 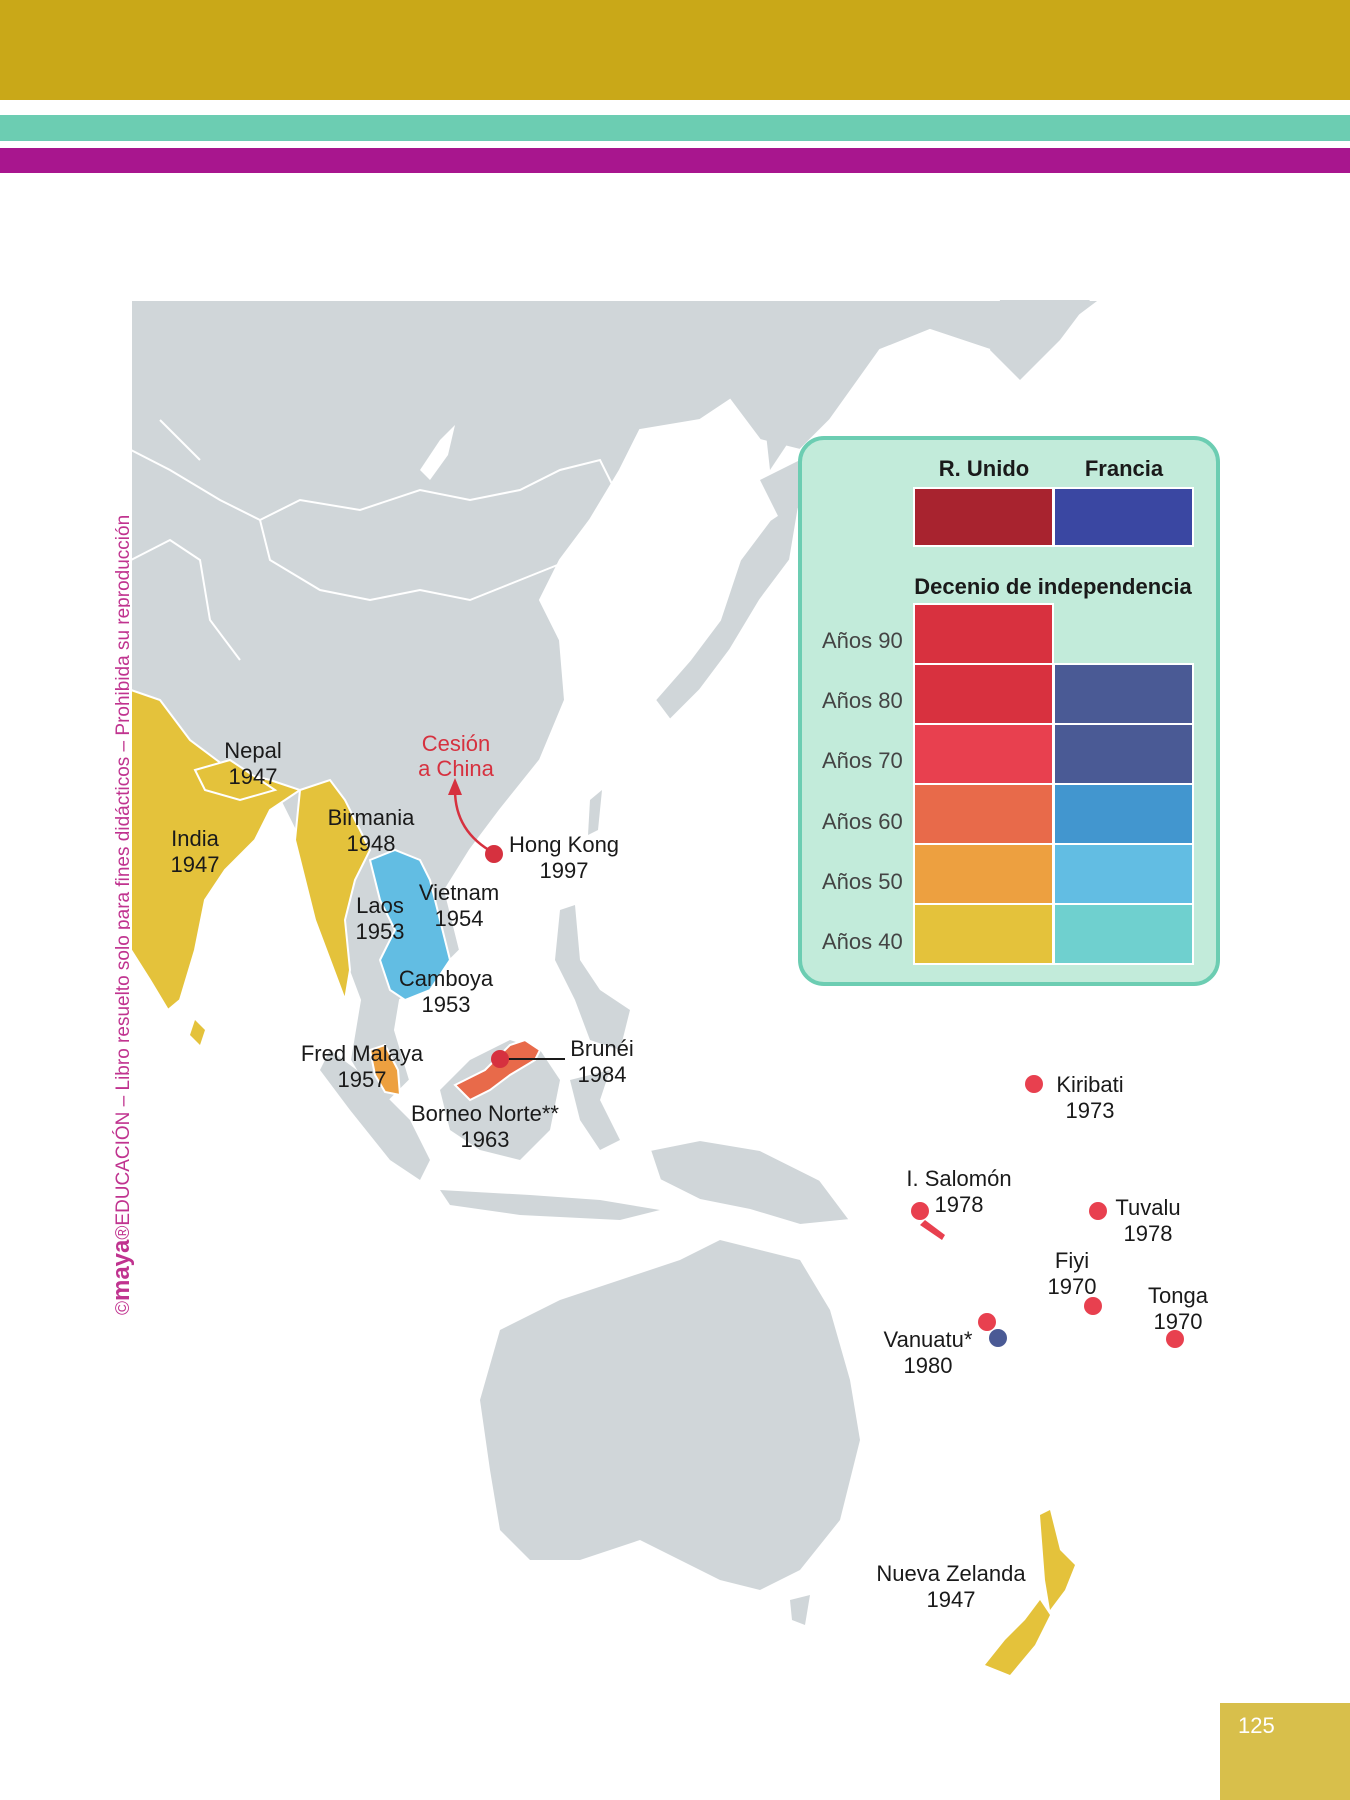 What do you see at coordinates (380, 931) in the screenshot?
I see `label-laos-year: 1953` at bounding box center [380, 931].